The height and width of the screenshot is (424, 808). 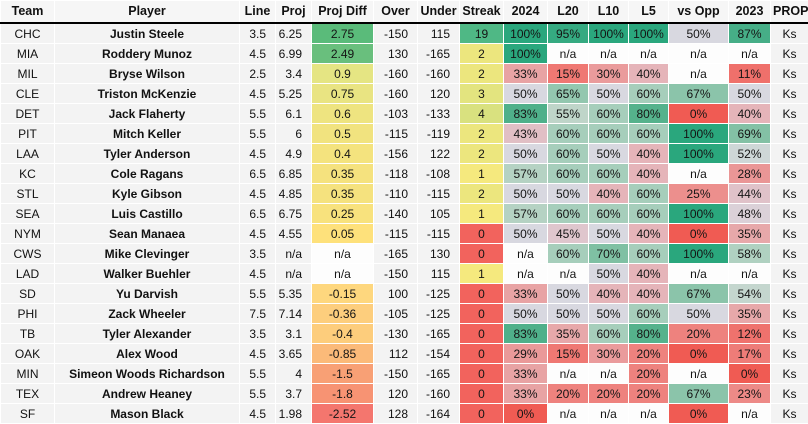 What do you see at coordinates (698, 333) in the screenshot?
I see `cell-vs_opp: 20%` at bounding box center [698, 333].